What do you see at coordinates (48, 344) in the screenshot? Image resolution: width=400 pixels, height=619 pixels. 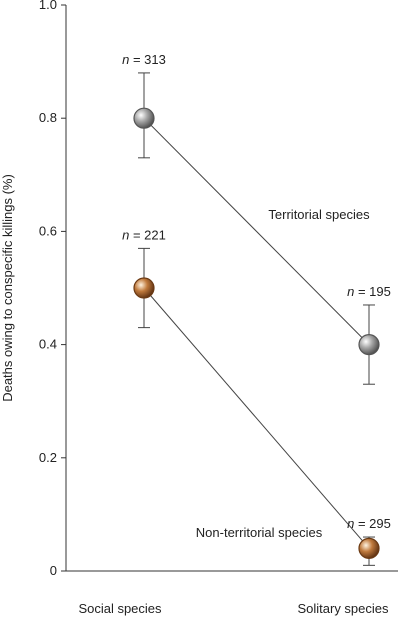 I see `y-tick-label: 0.4` at bounding box center [48, 344].